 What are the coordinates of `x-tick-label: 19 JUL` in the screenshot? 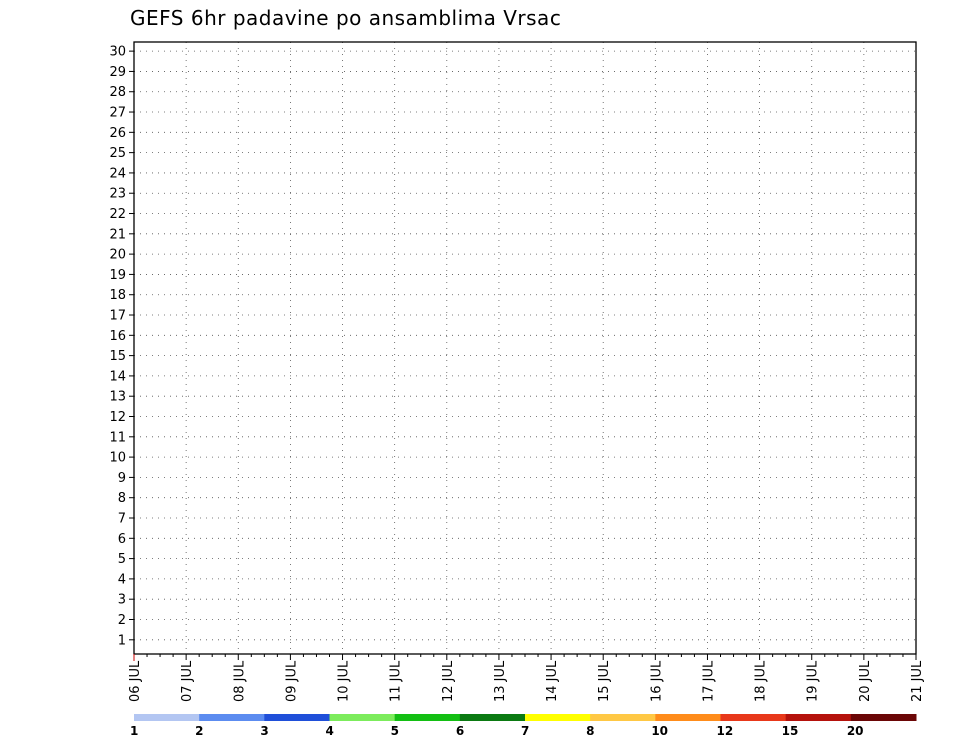 It's located at (813, 681).